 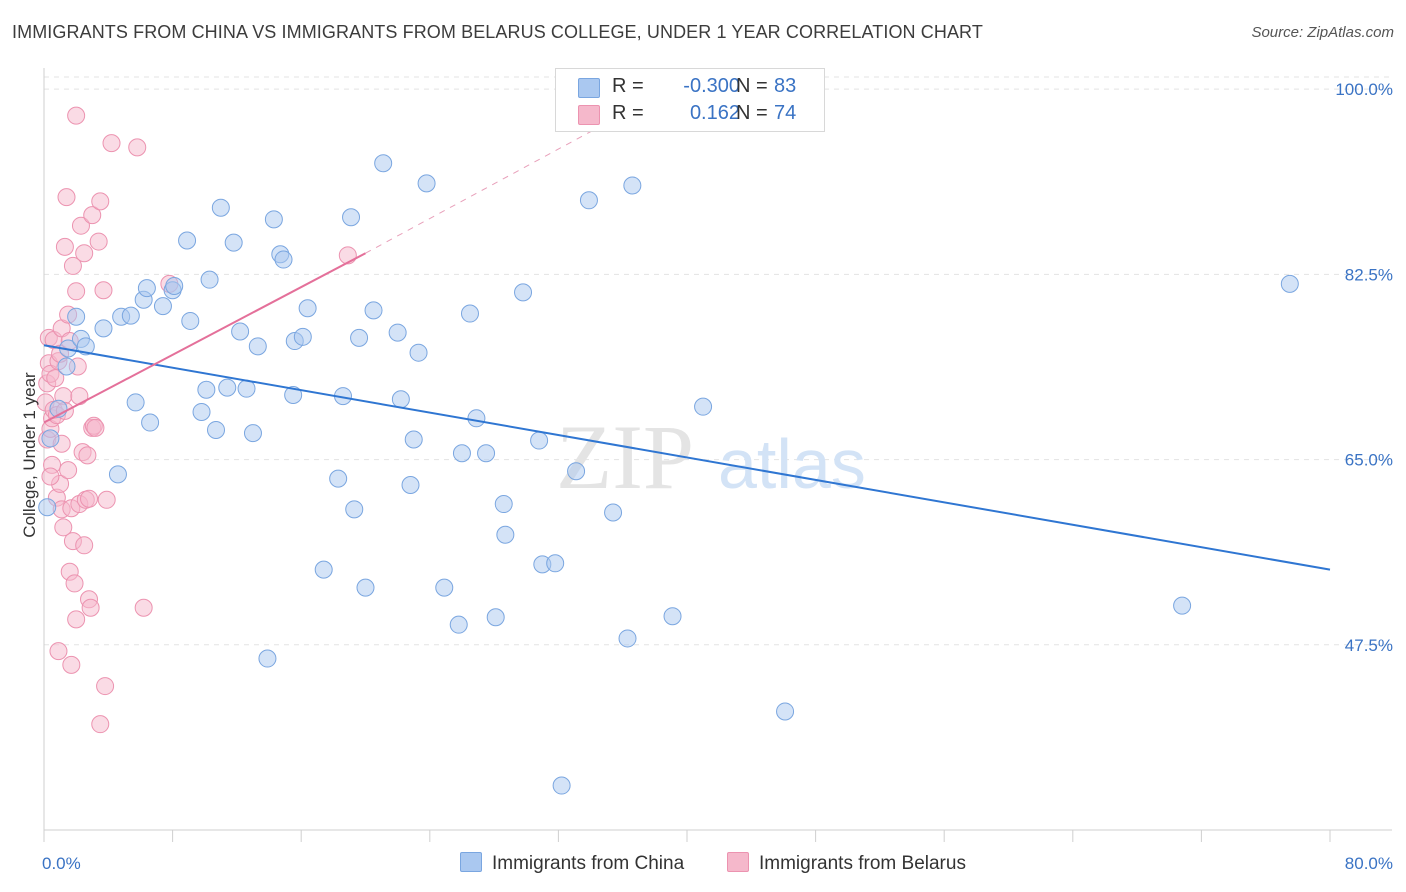 I want to click on china-legend-label: Immigrants from China, so click(x=588, y=863).